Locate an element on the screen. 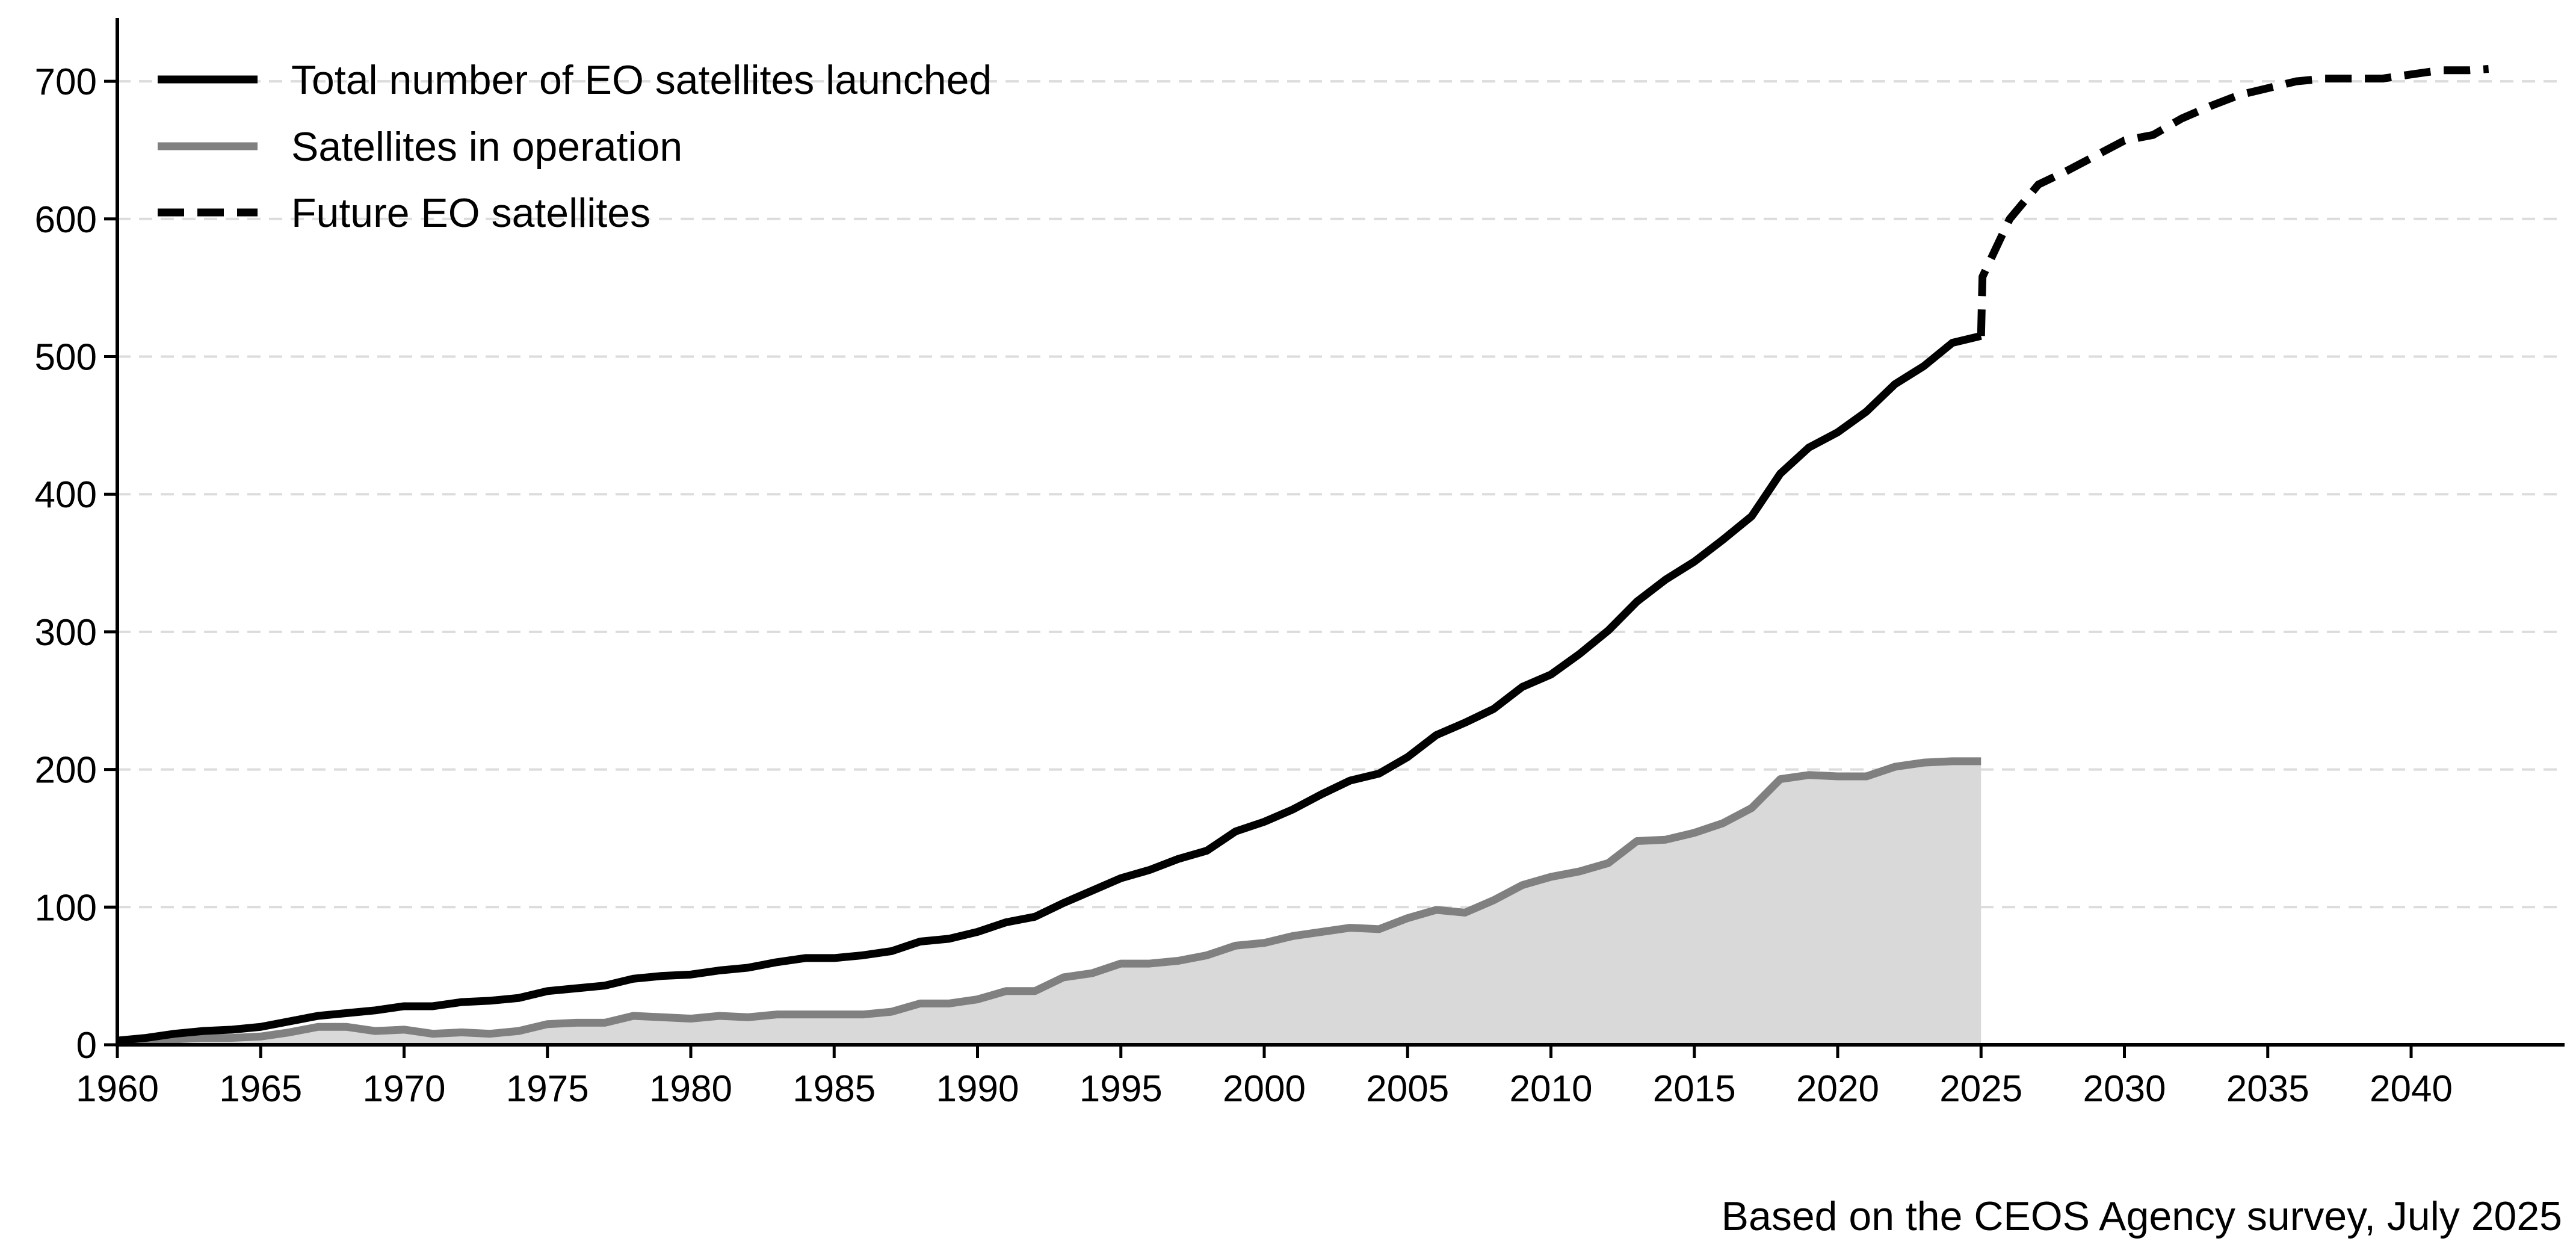 The height and width of the screenshot is (1253, 2576). x-tick-label-1985: 1985 is located at coordinates (834, 1089).